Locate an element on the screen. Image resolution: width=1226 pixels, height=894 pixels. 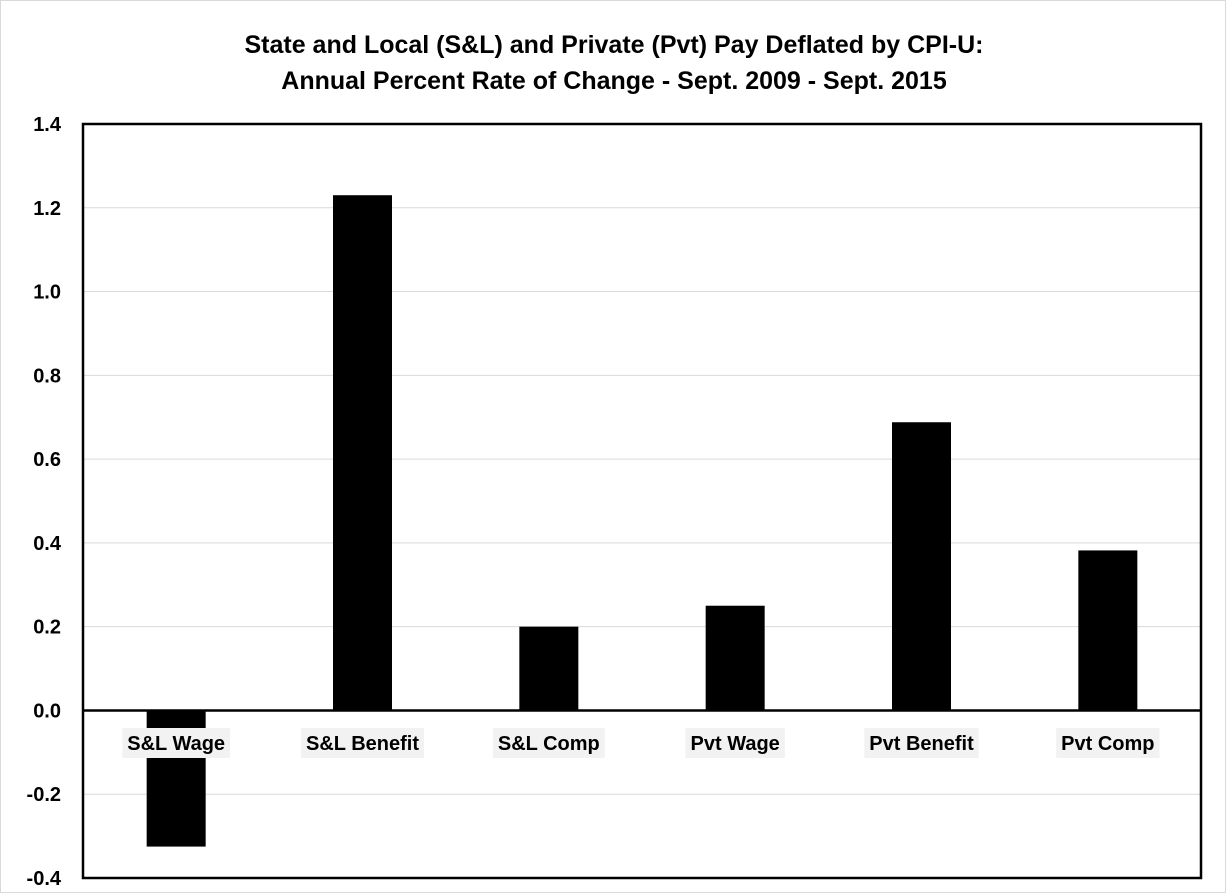
category-label: Pvt Wage is located at coordinates (735, 744).